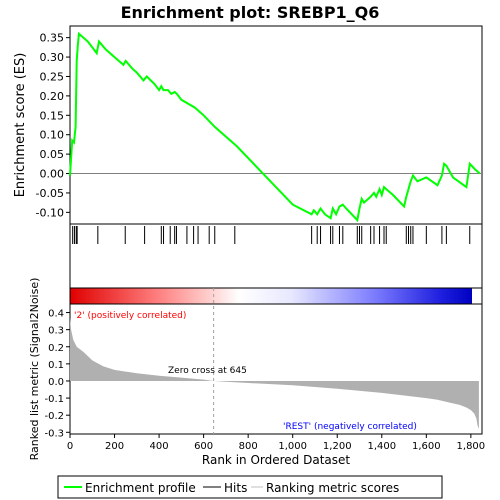 This screenshot has height=500, width=500. What do you see at coordinates (34, 369) in the screenshot?
I see `metric-y-axis-label: Ranked list metric (Signal2Noise)` at bounding box center [34, 369].